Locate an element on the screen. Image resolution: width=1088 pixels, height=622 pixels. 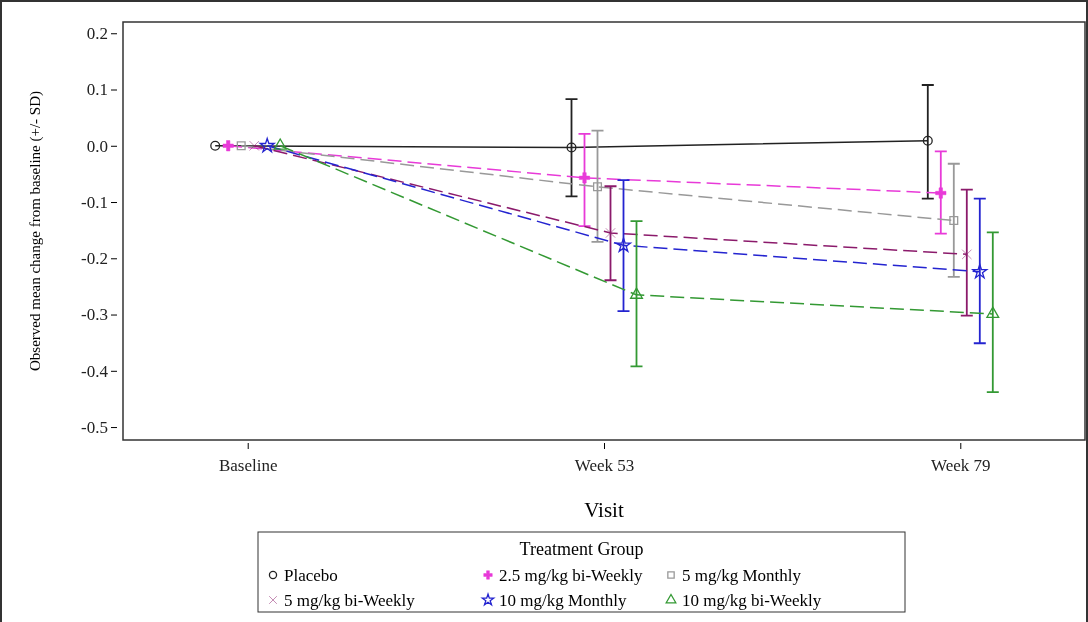
x-tick-label: Week 53 is located at coordinates (604, 465).